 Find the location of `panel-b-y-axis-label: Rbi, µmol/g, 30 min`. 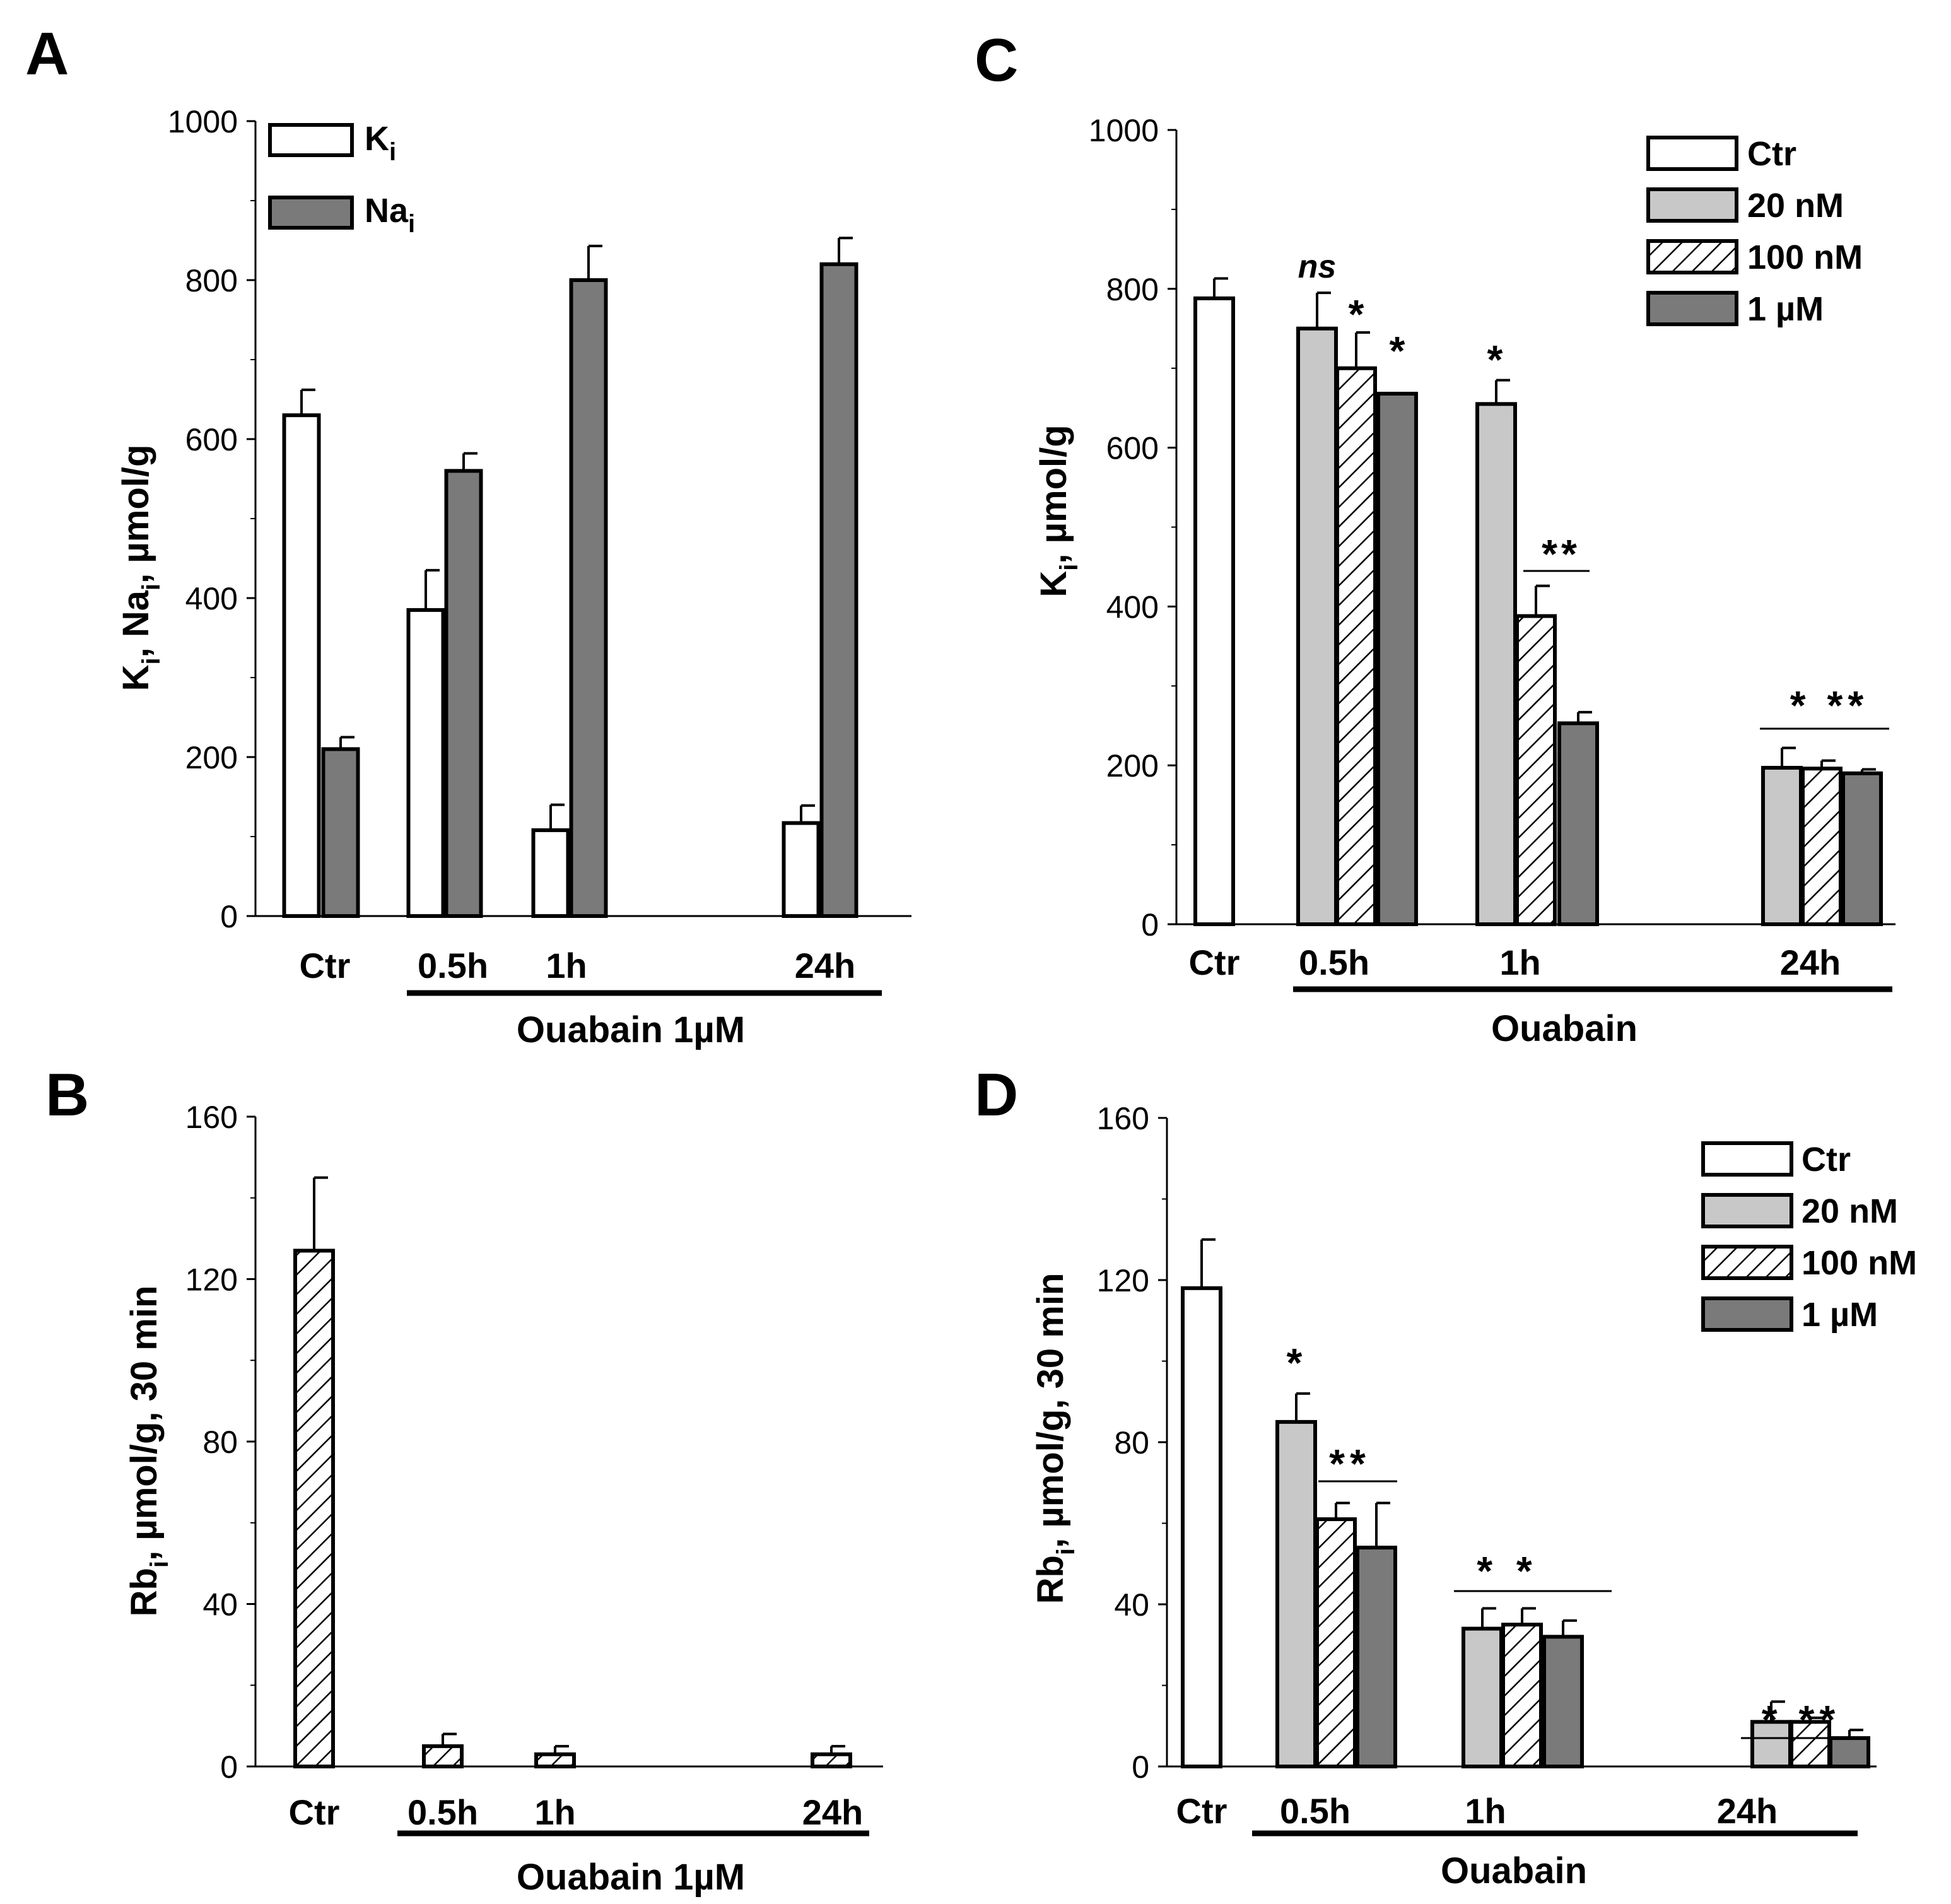

panel-b-y-axis-label: Rbi, µmol/g, 30 min is located at coordinates (148, 1451).